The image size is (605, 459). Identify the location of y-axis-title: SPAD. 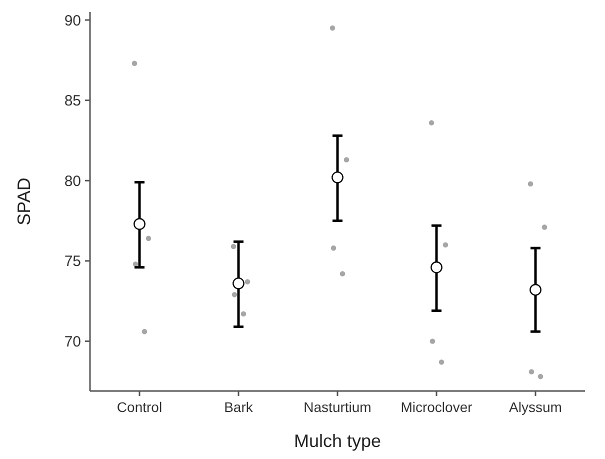
(24, 202).